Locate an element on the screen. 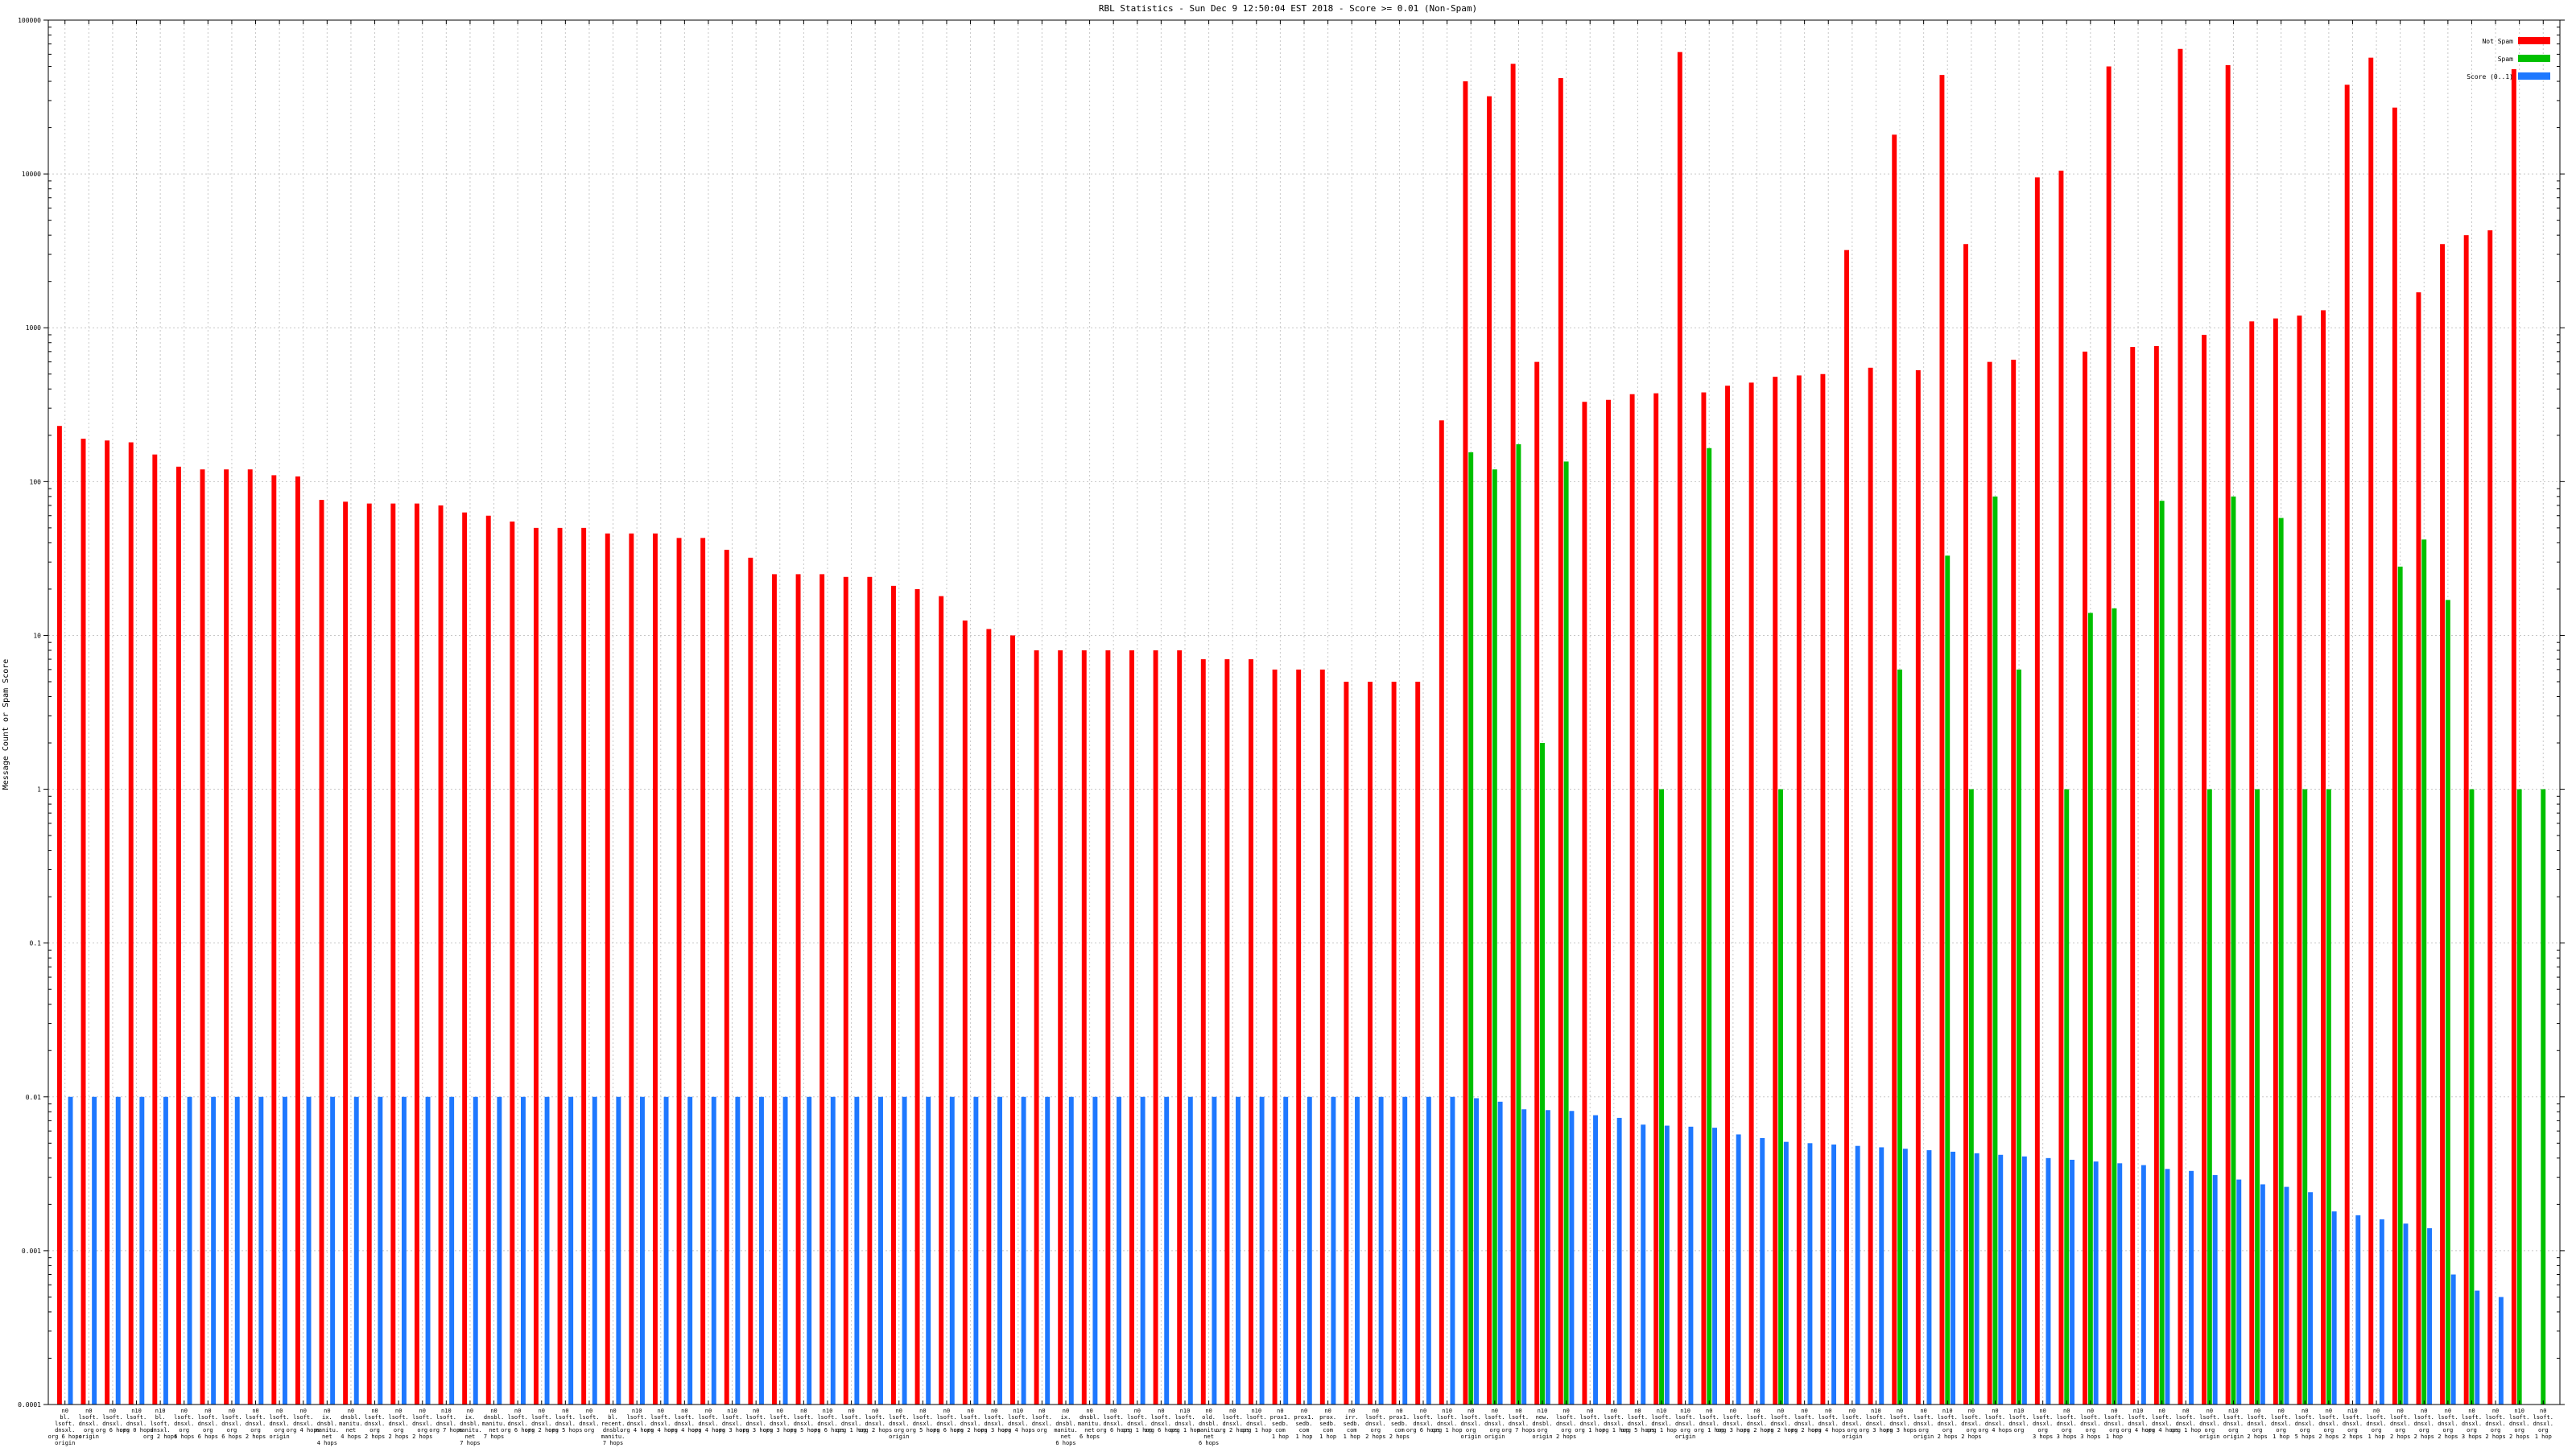 The width and height of the screenshot is (2576, 1452). legend-swatch is located at coordinates (2534, 41).